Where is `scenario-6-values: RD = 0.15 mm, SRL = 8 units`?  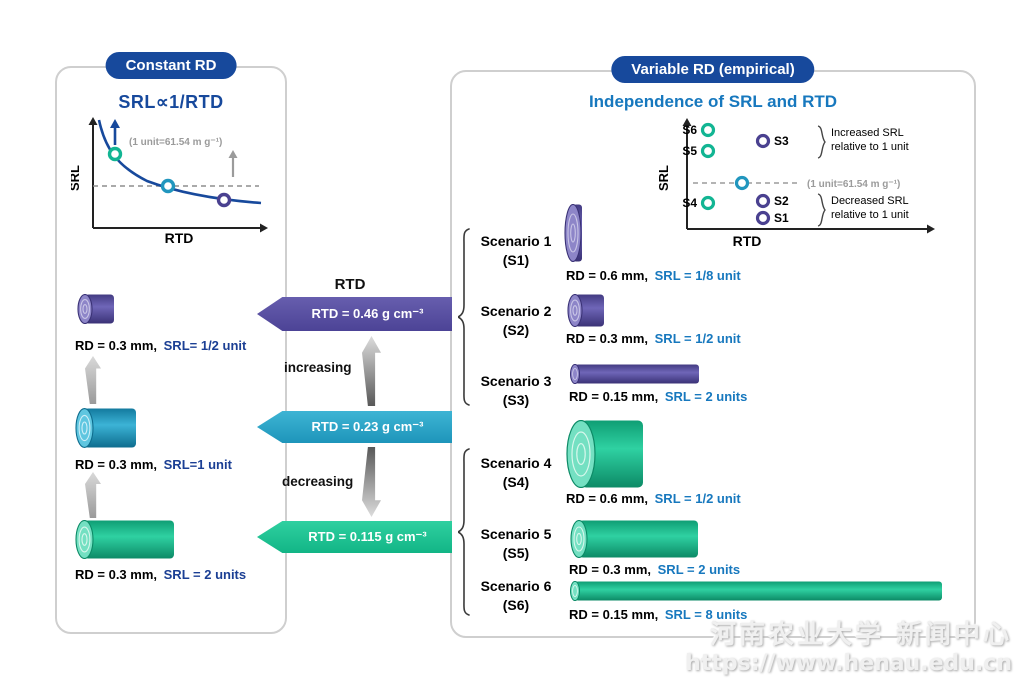
scenario-6-values: RD = 0.15 mm, SRL = 8 units is located at coordinates (658, 614).